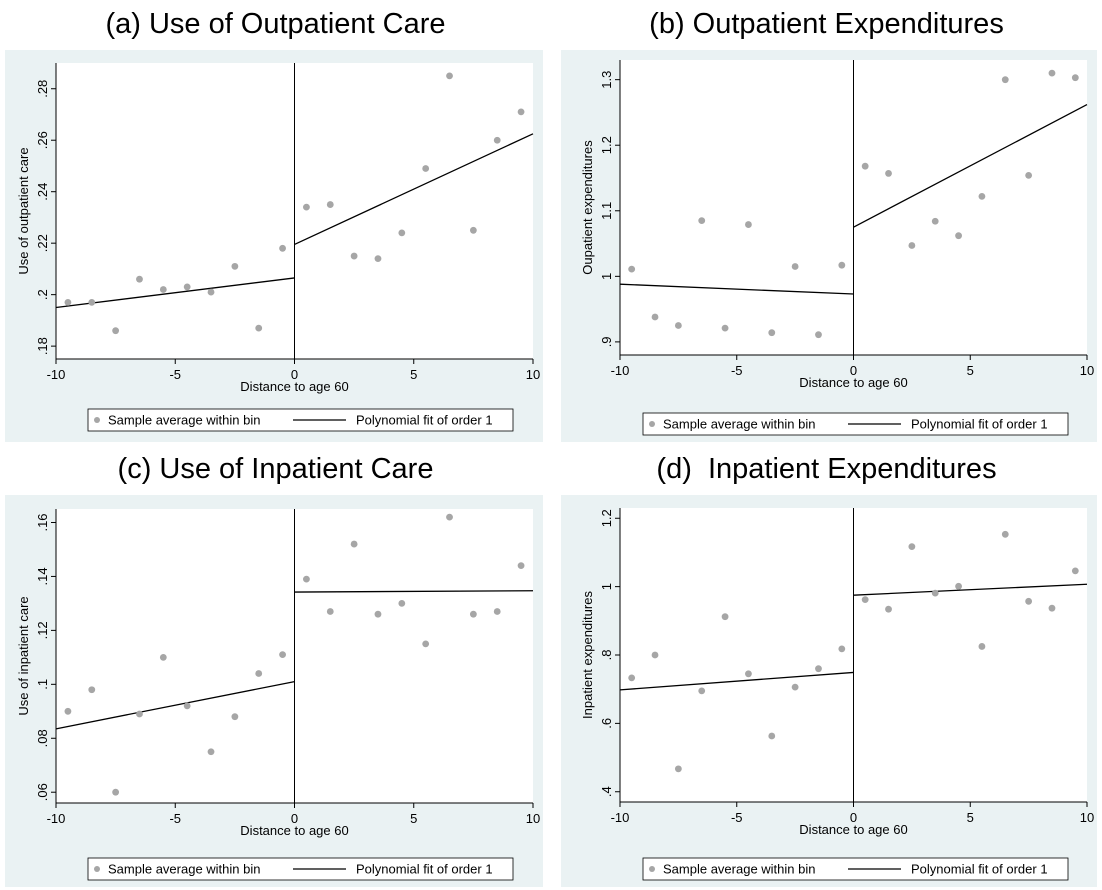 The width and height of the screenshot is (1102, 890). What do you see at coordinates (42, 346) in the screenshot?
I see `y-tick-label: .18` at bounding box center [42, 346].